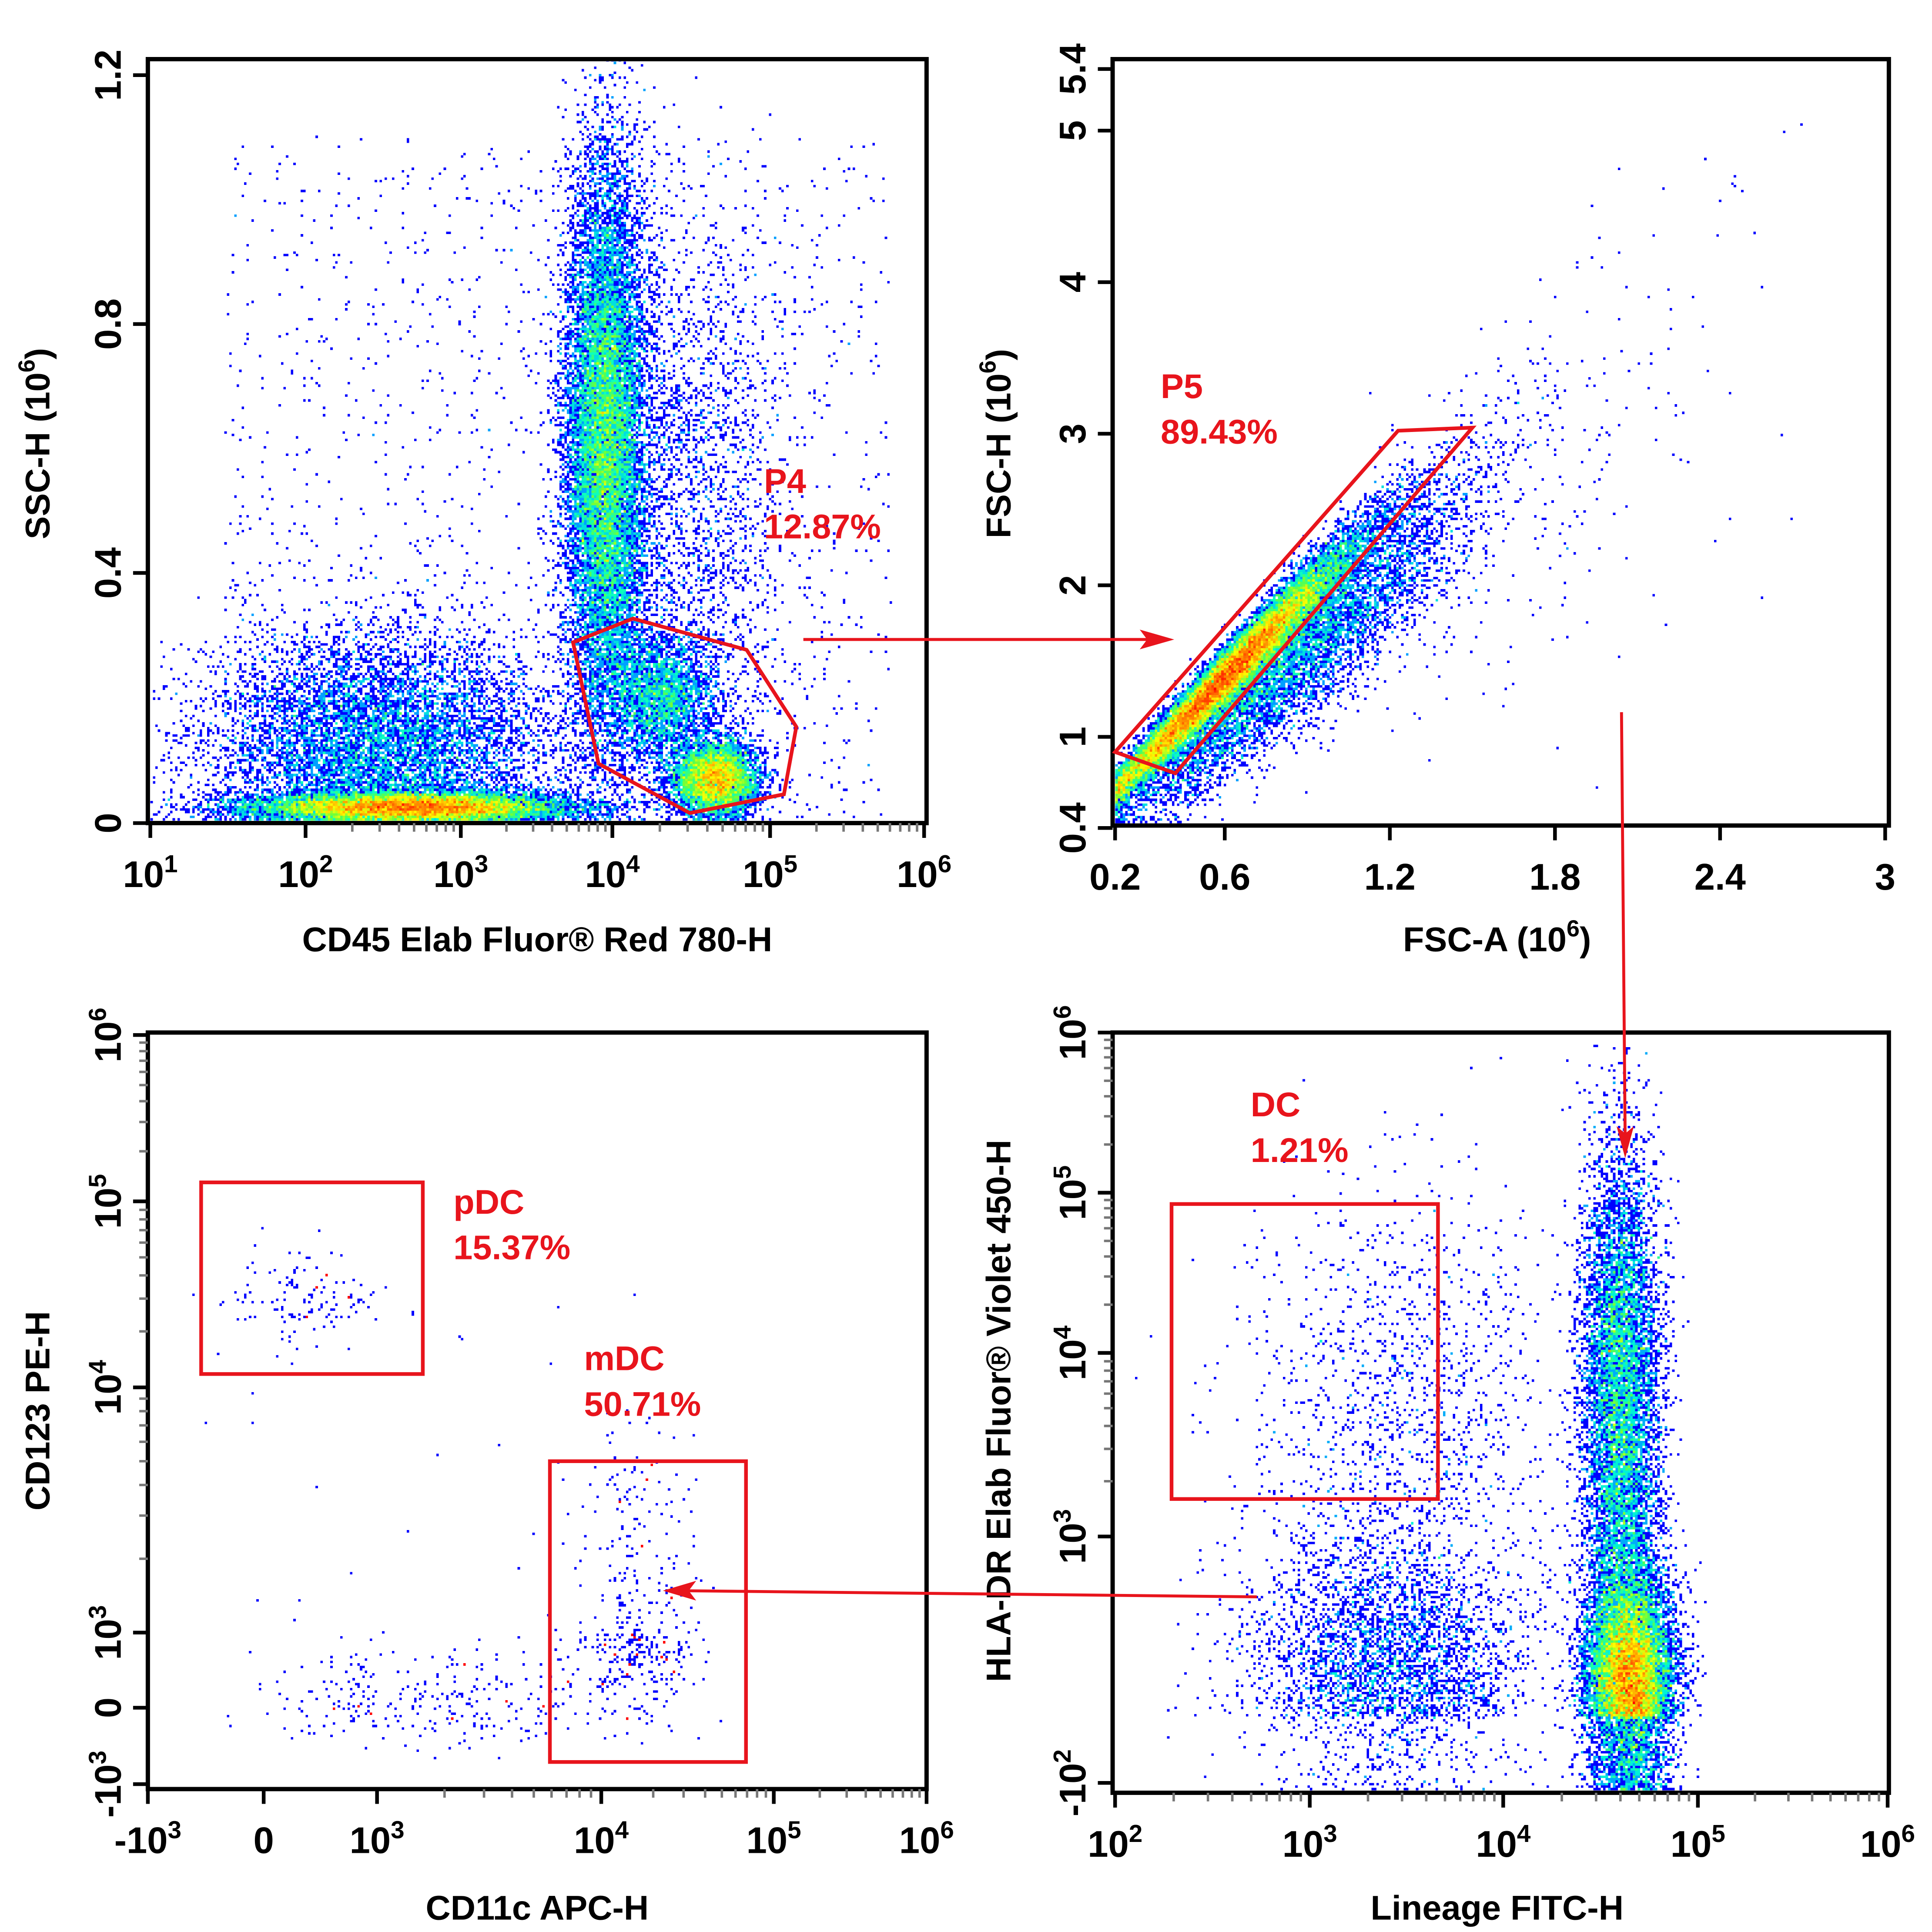  What do you see at coordinates (35, 443) in the screenshot?
I see `y-axis-label: SSC-H (106)` at bounding box center [35, 443].